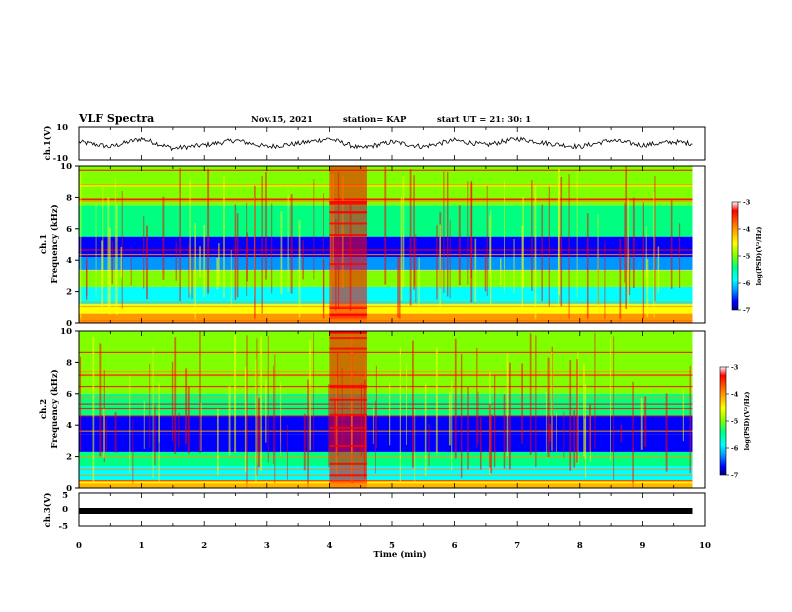 Image resolution: width=792 pixels, height=612 pixels. What do you see at coordinates (66, 332) in the screenshot?
I see `ch2-freq-ytick-label: 10` at bounding box center [66, 332].